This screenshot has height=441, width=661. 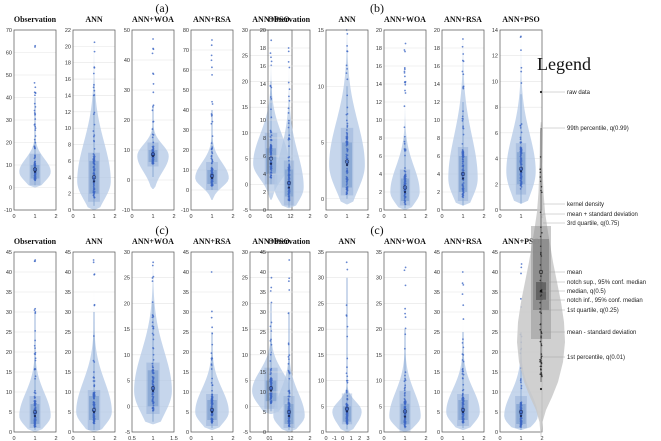 What do you see at coordinates (10, 413) in the screenshot?
I see `y-tick-label: 5` at bounding box center [10, 413].